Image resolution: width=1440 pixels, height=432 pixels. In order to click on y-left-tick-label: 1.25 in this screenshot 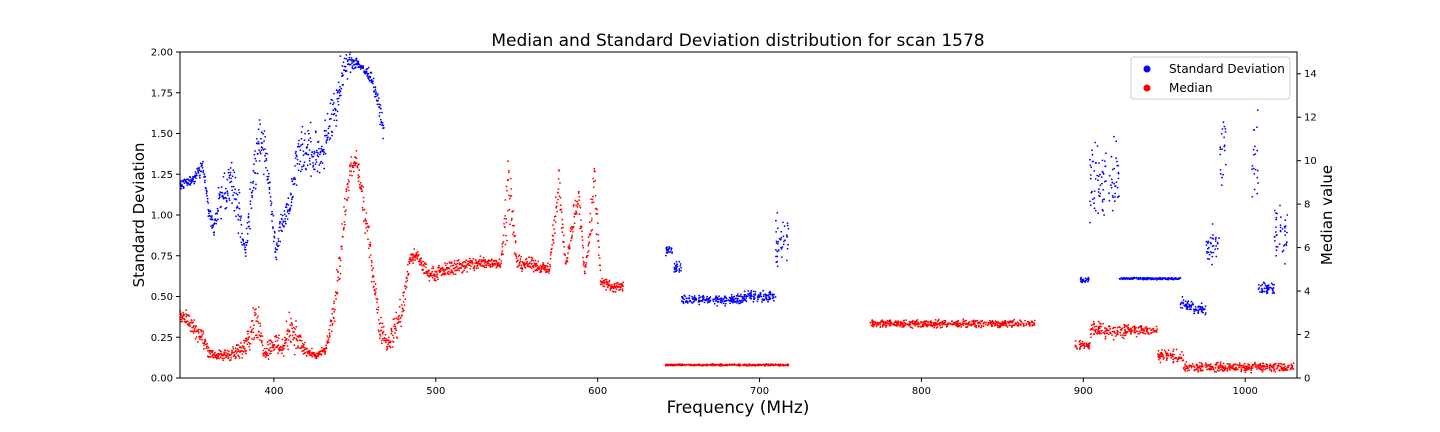, I will do `click(162, 175)`.